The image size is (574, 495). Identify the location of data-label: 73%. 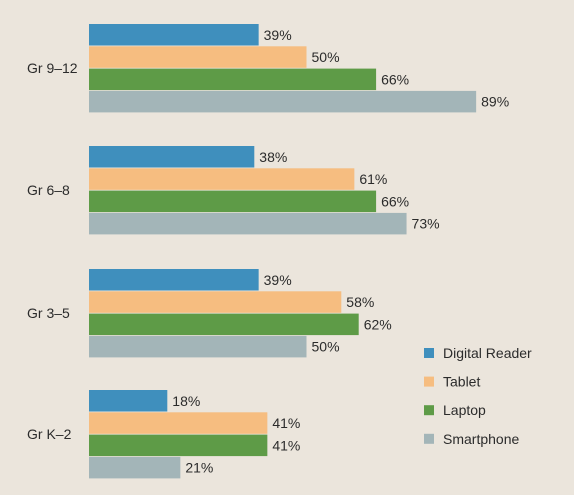
(426, 224).